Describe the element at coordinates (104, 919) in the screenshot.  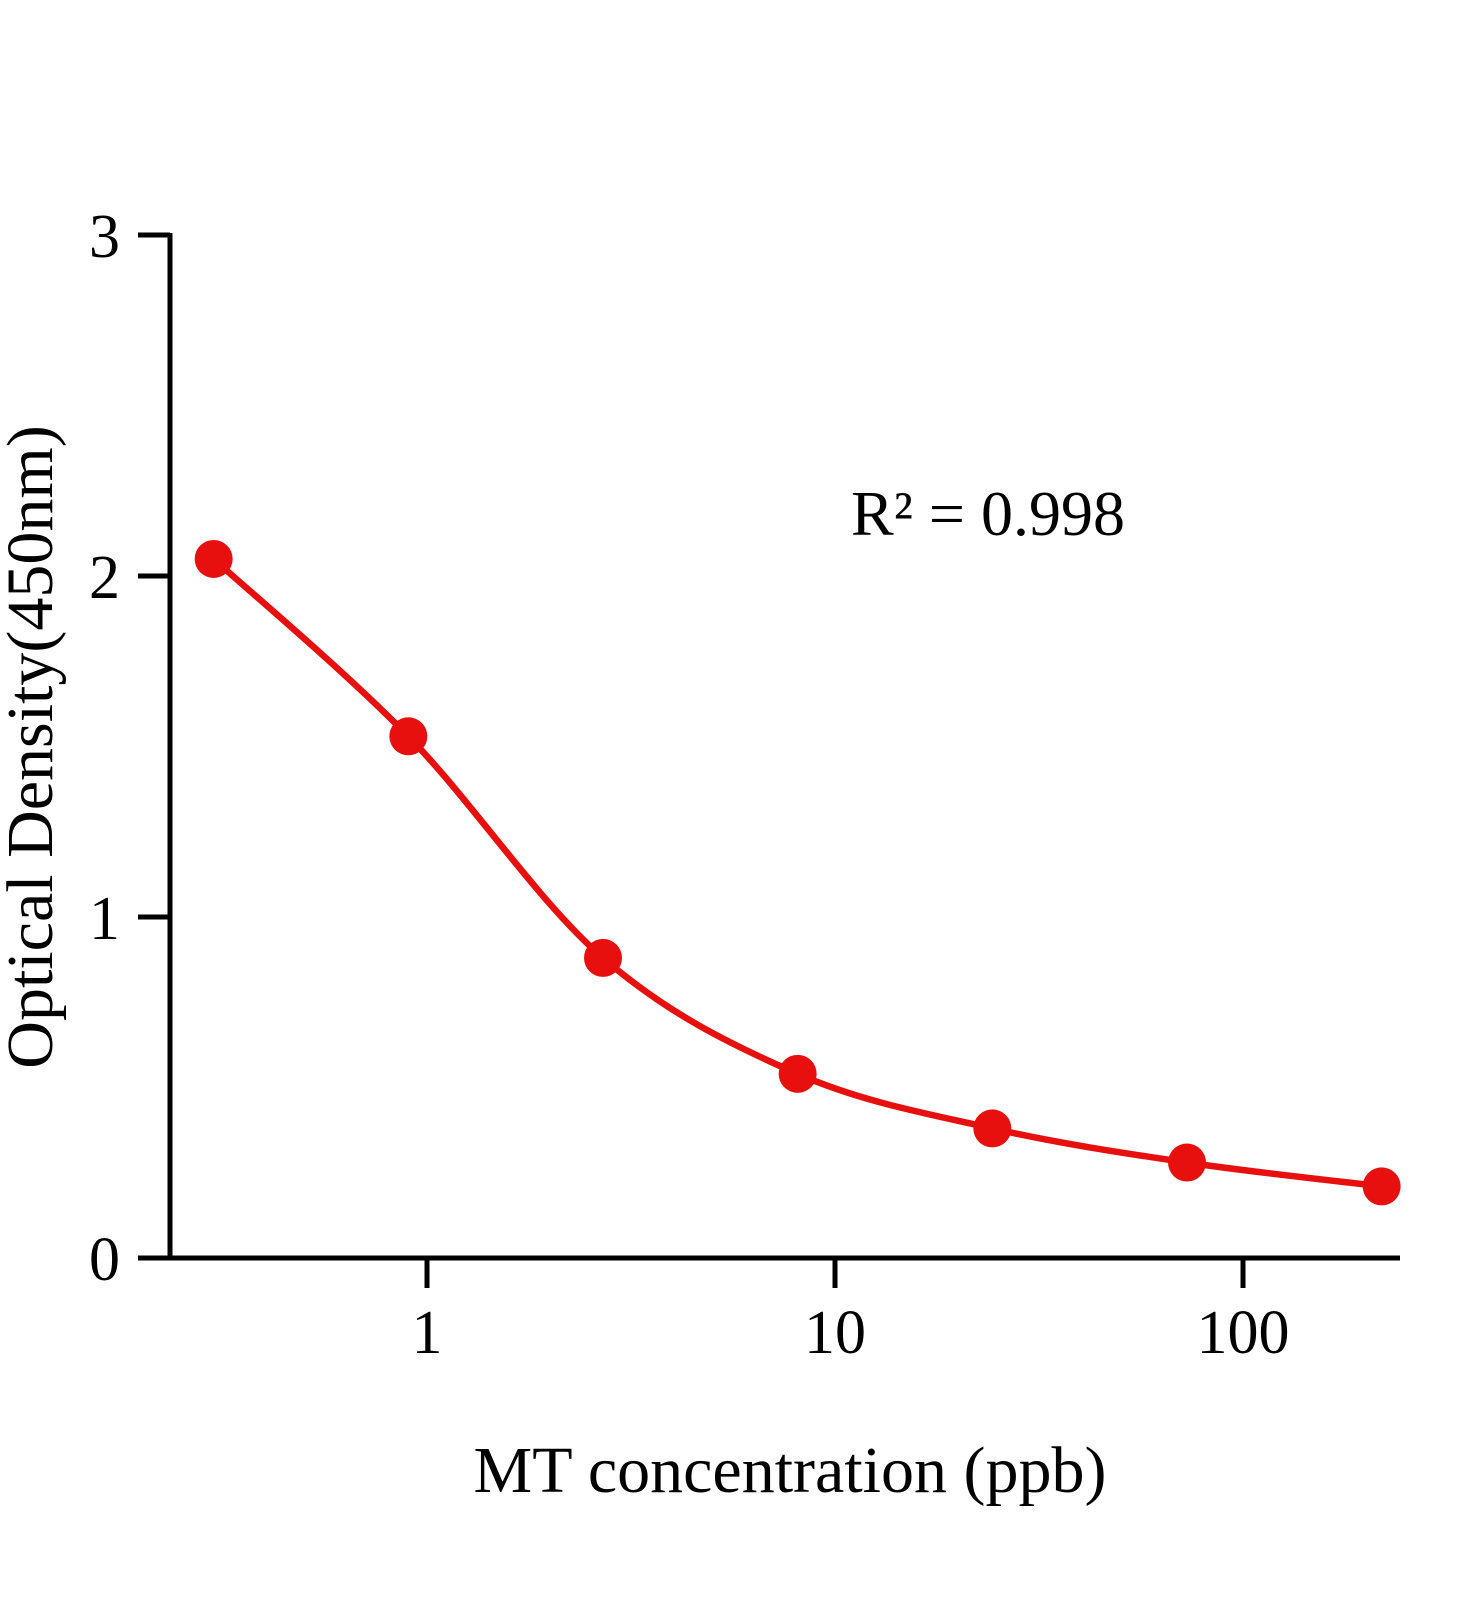
I see `y-tick-label: 1` at that location.